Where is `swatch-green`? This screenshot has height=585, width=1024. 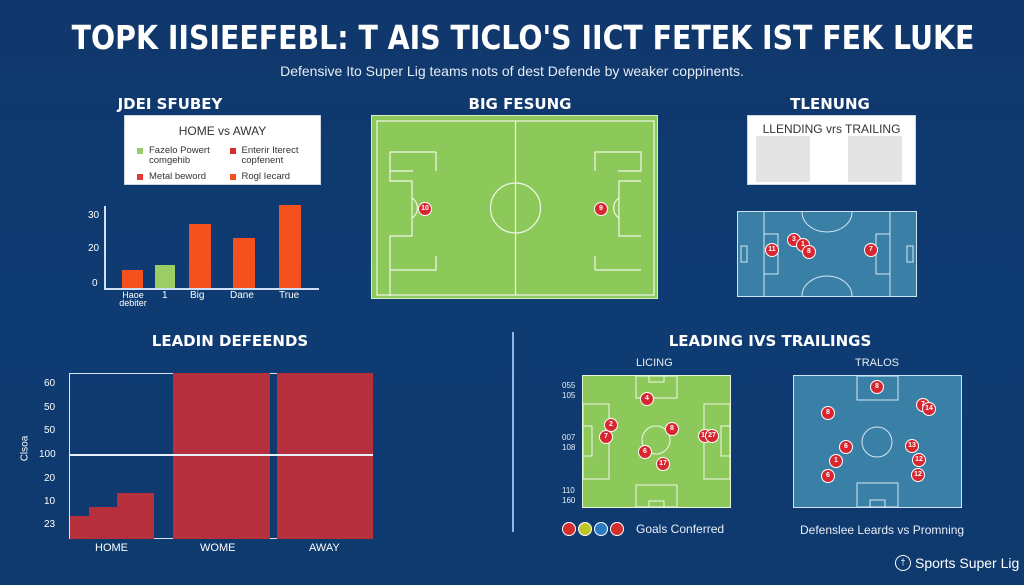 swatch-green is located at coordinates (140, 151).